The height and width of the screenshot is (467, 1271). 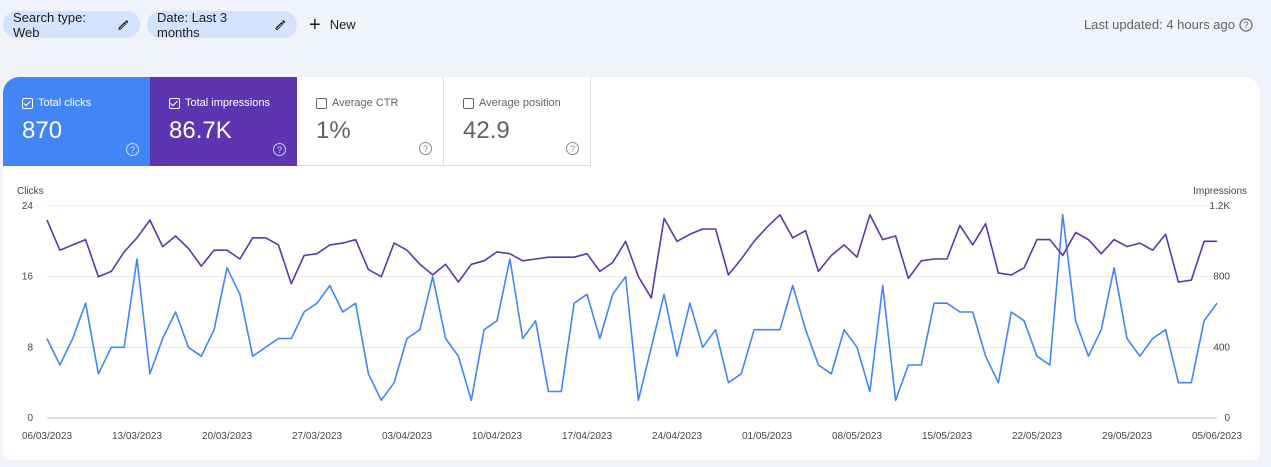 What do you see at coordinates (1227, 418) in the screenshot?
I see `y-right-tick-label: 0` at bounding box center [1227, 418].